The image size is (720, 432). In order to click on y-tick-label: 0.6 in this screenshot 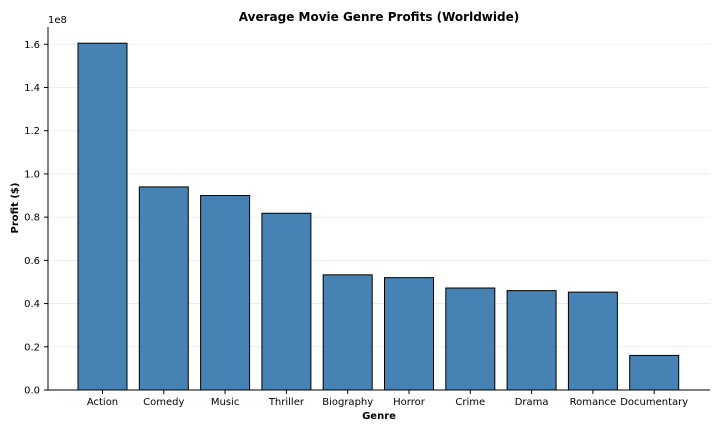, I will do `click(32, 261)`.